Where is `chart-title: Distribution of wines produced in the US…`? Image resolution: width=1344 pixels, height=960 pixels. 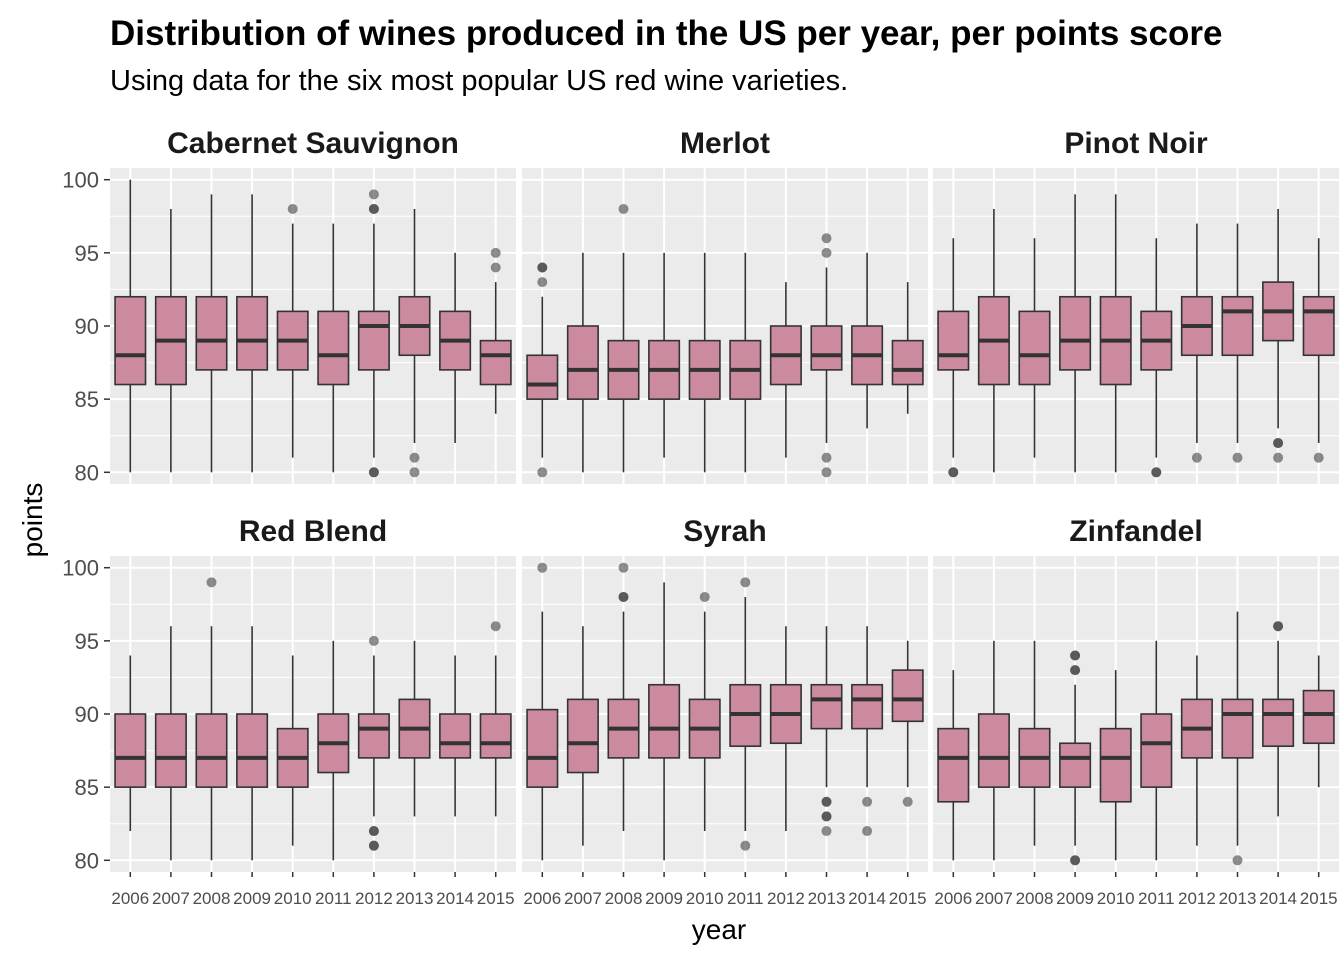 chart-title: Distribution of wines produced in the US… is located at coordinates (666, 33).